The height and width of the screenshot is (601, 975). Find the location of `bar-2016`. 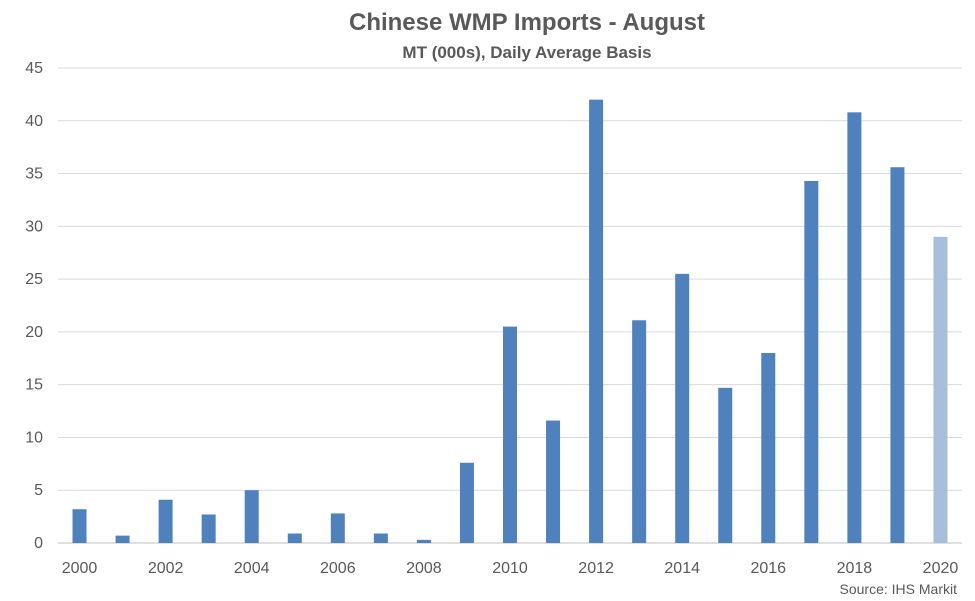

bar-2016 is located at coordinates (768, 448).